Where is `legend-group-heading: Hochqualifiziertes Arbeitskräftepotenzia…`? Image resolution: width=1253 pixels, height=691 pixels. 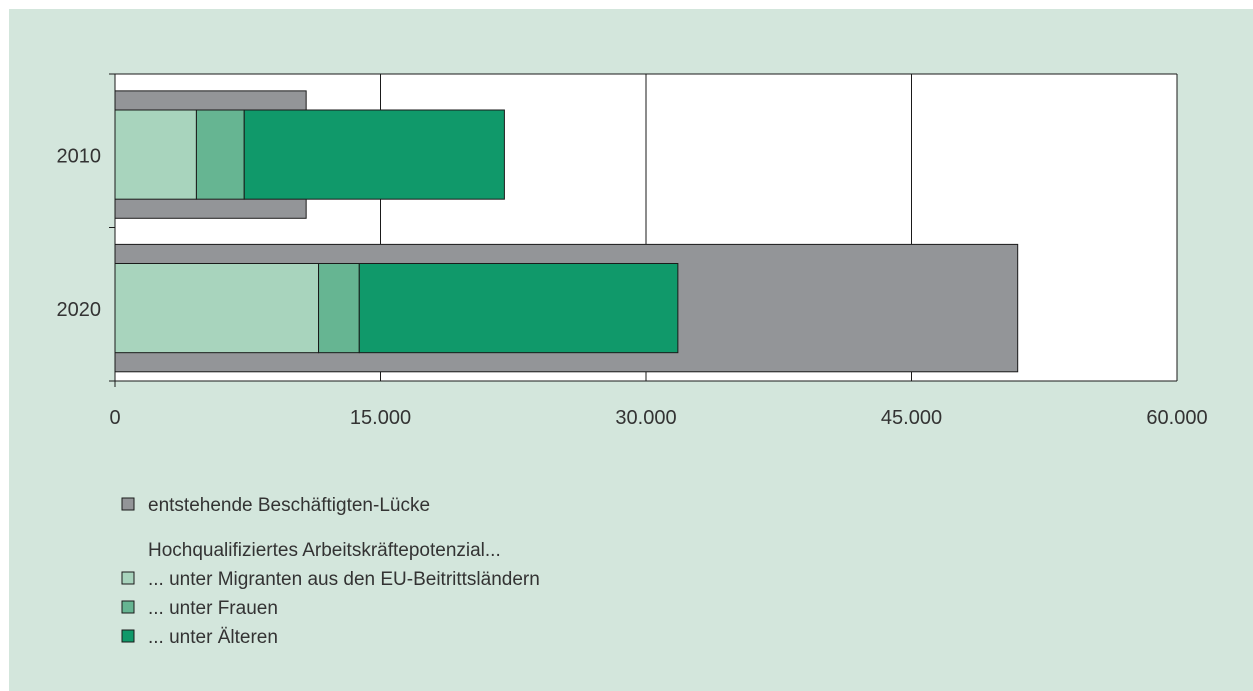
legend-group-heading: Hochqualifiziertes Arbeitskräftepotenzia… is located at coordinates (324, 550).